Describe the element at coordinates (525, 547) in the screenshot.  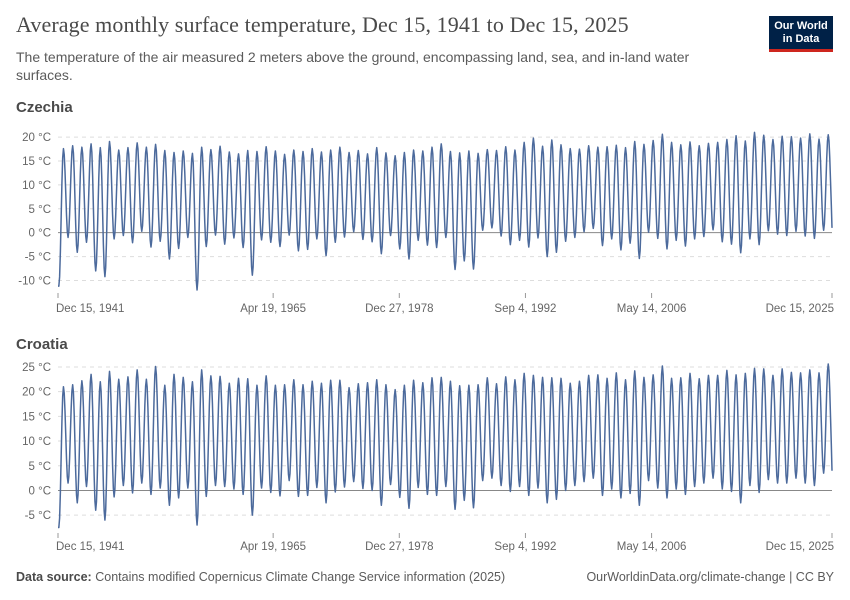
I see `croatia-x-tick-label: Sep 4, 1992` at that location.